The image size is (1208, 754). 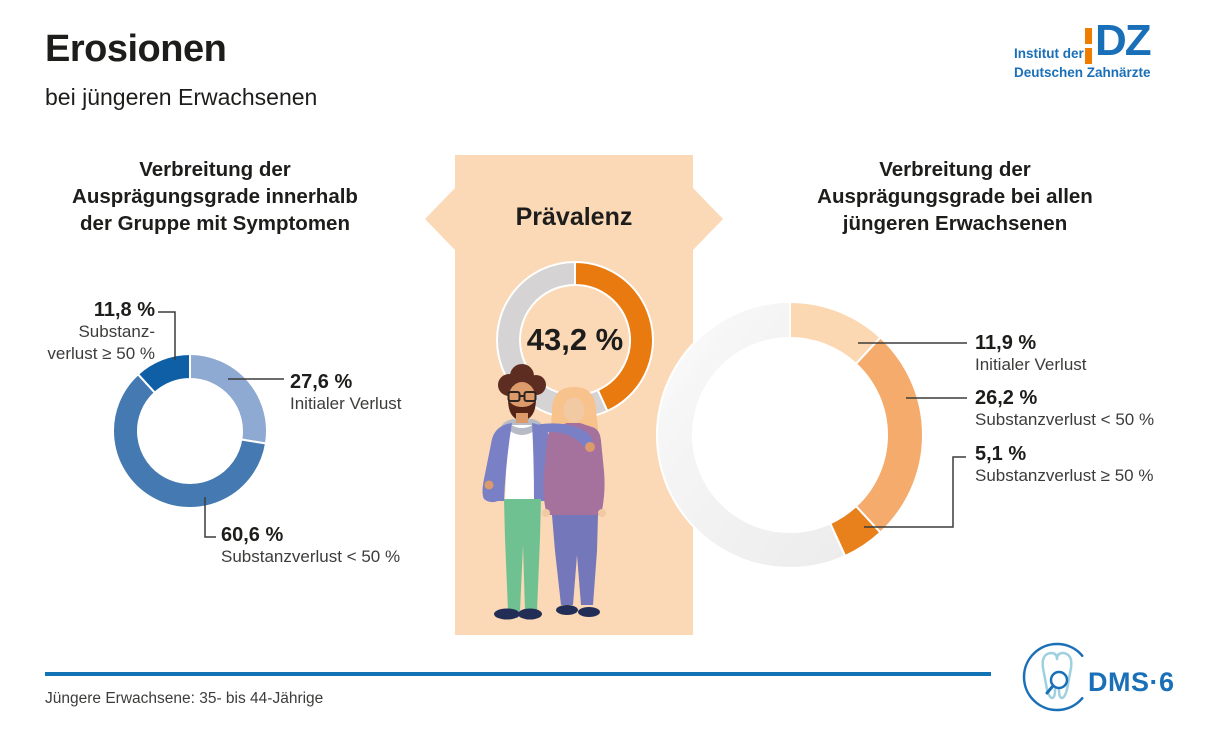 What do you see at coordinates (136, 49) in the screenshot?
I see `page-title: Erosionen` at bounding box center [136, 49].